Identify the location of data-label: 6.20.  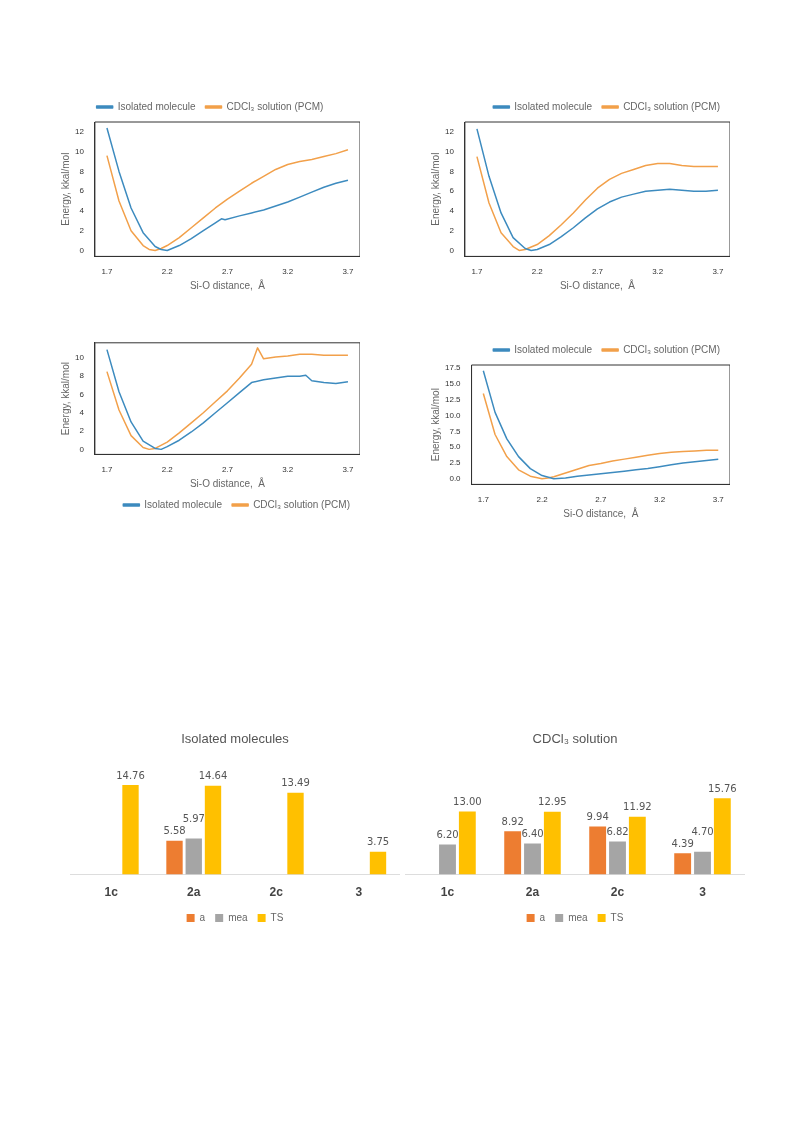
(447, 835).